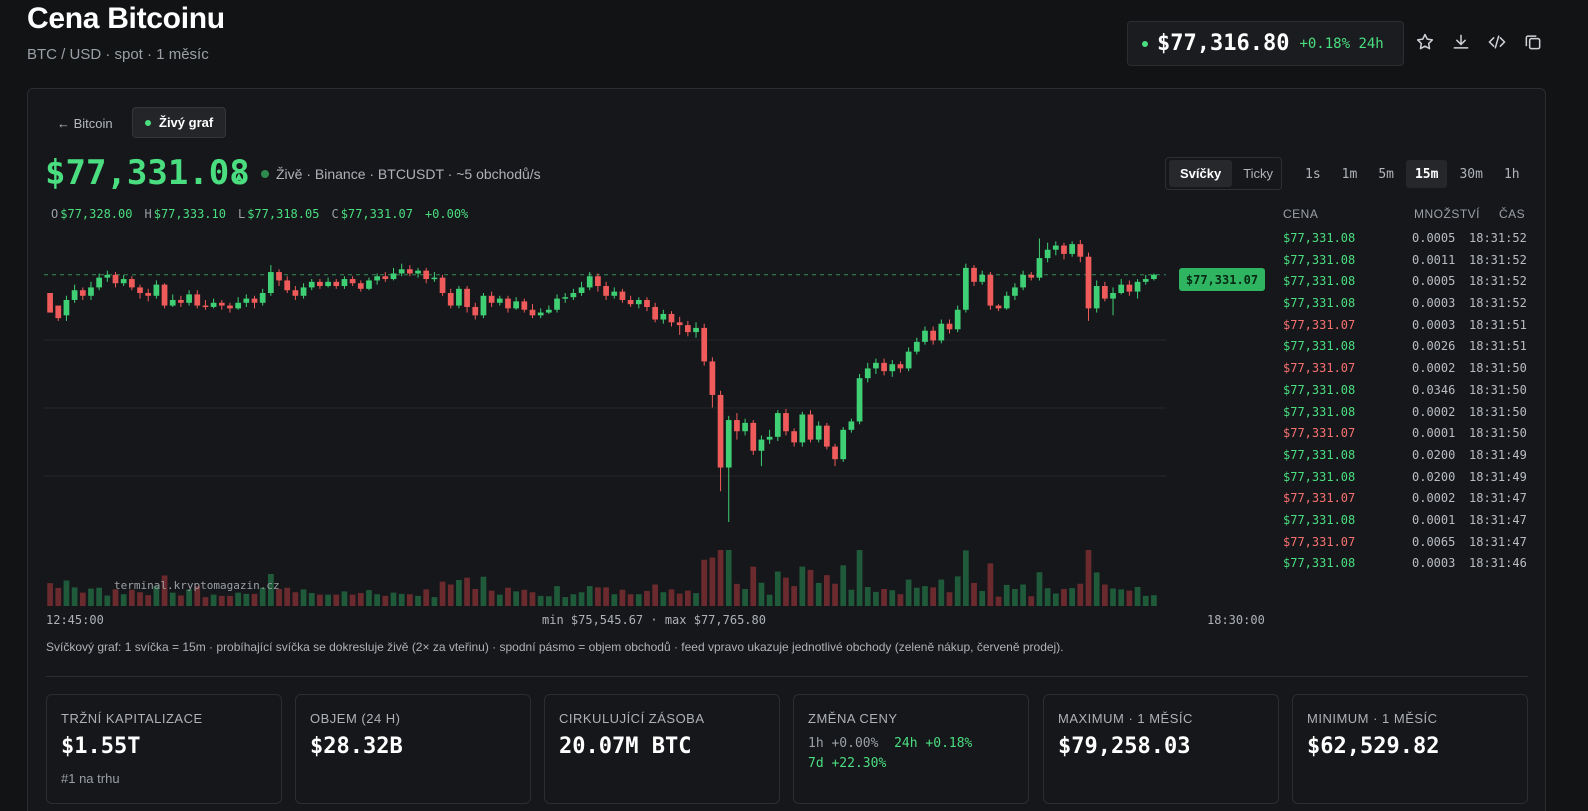 The height and width of the screenshot is (811, 1588). Describe the element at coordinates (239, 176) in the screenshot. I see `price-up-arrow-icon: ▲` at that location.